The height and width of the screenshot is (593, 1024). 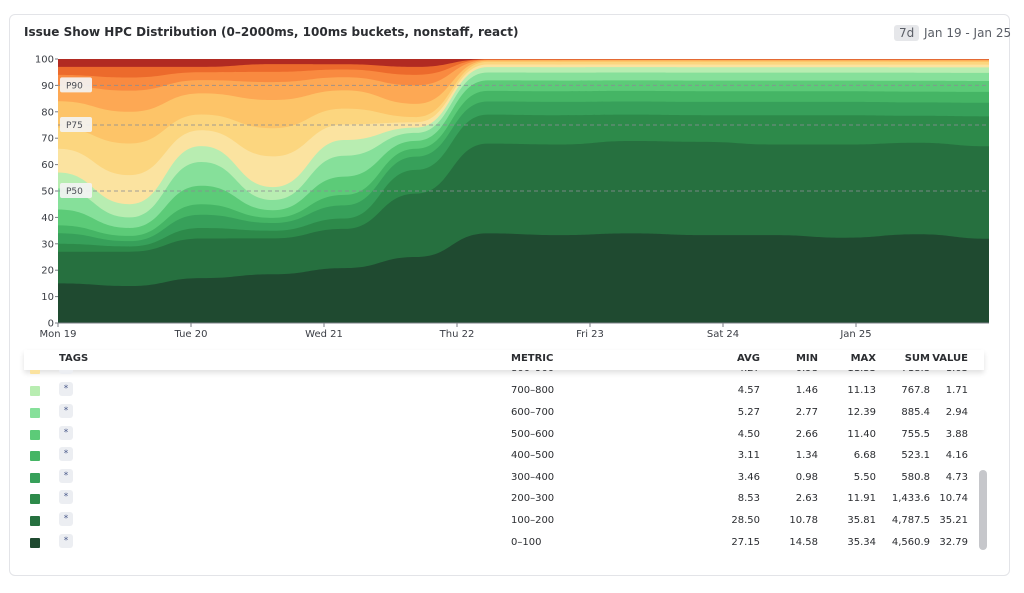 I want to click on cell-value: 3.88, so click(x=956, y=434).